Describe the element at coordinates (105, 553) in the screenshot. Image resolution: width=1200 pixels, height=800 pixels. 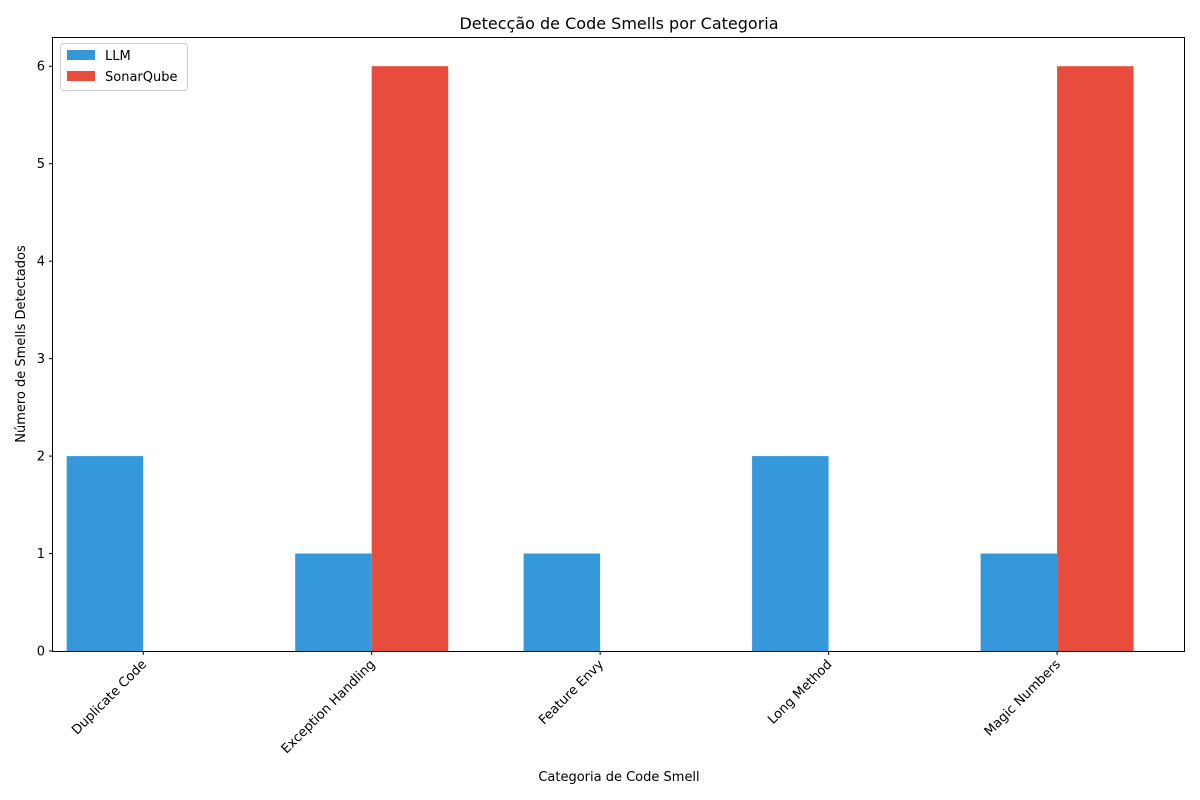
I see `bar-llm-duplicate-code` at that location.